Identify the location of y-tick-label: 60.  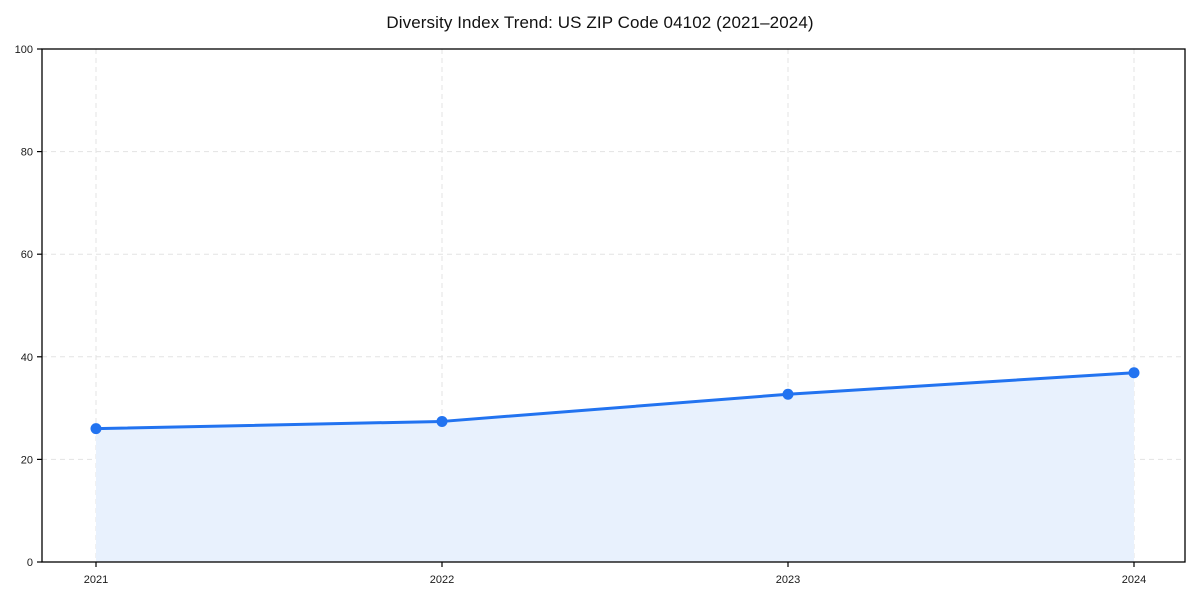
(27, 255).